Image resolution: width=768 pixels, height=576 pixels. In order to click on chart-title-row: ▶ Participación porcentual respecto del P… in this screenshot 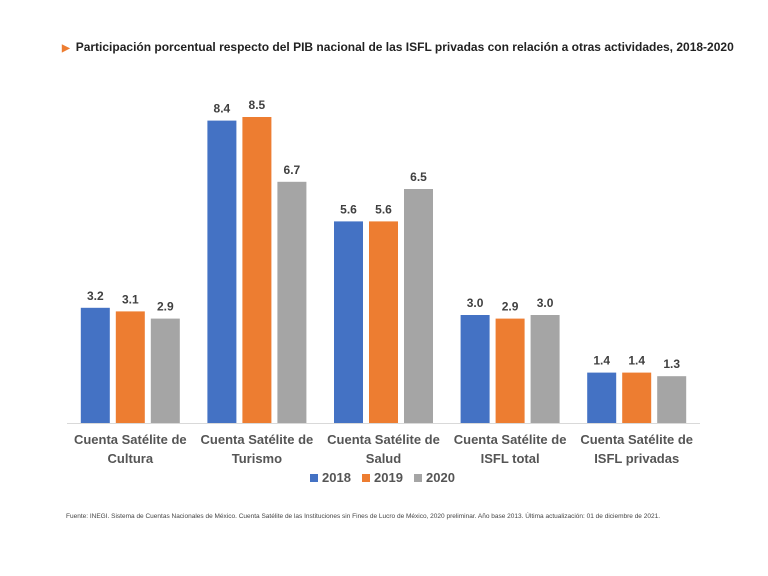, I will do `click(407, 47)`.